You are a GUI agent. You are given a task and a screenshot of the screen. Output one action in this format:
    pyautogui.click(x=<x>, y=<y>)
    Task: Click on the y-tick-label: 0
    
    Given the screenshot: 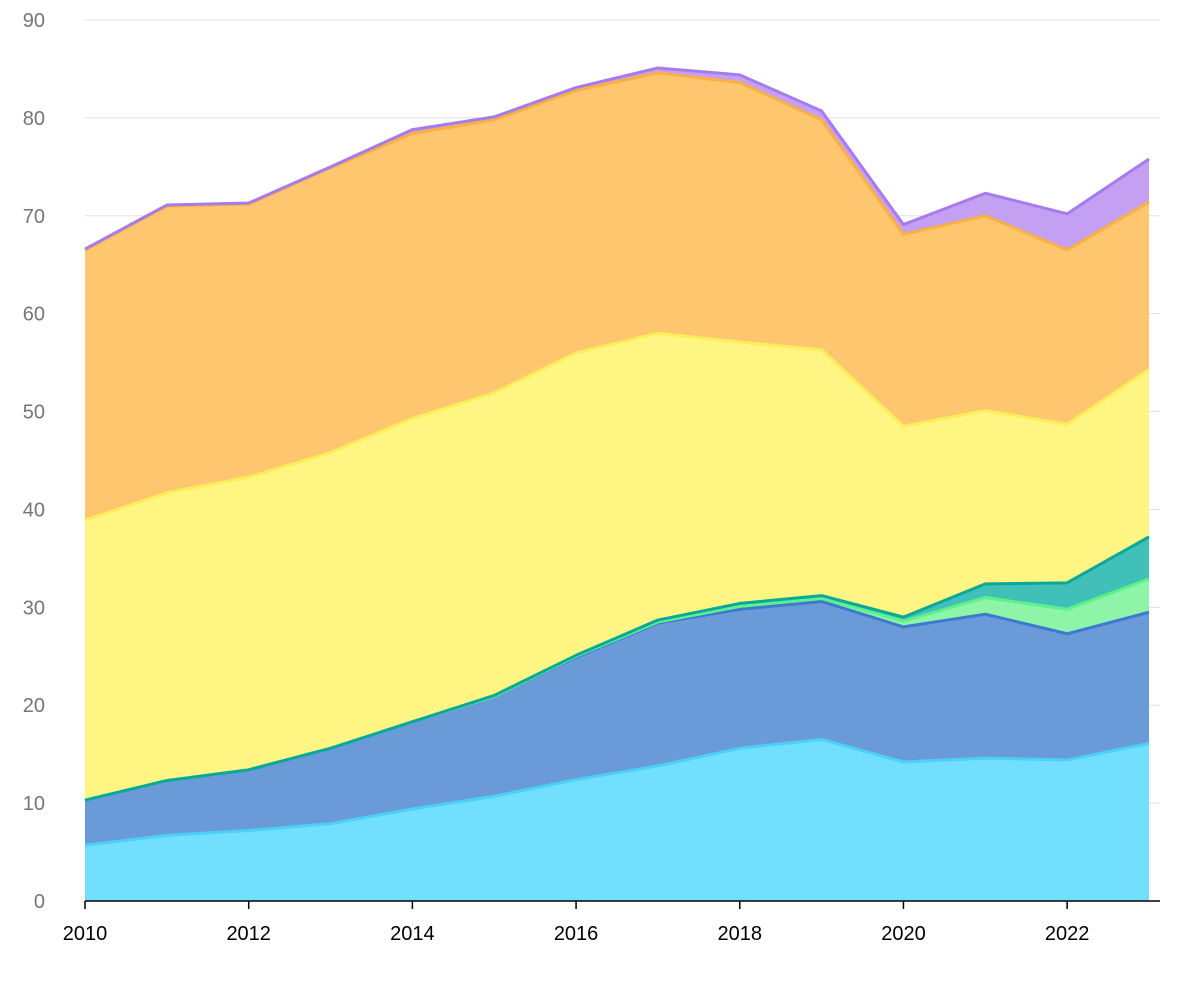 What is the action you would take?
    pyautogui.click(x=39, y=902)
    